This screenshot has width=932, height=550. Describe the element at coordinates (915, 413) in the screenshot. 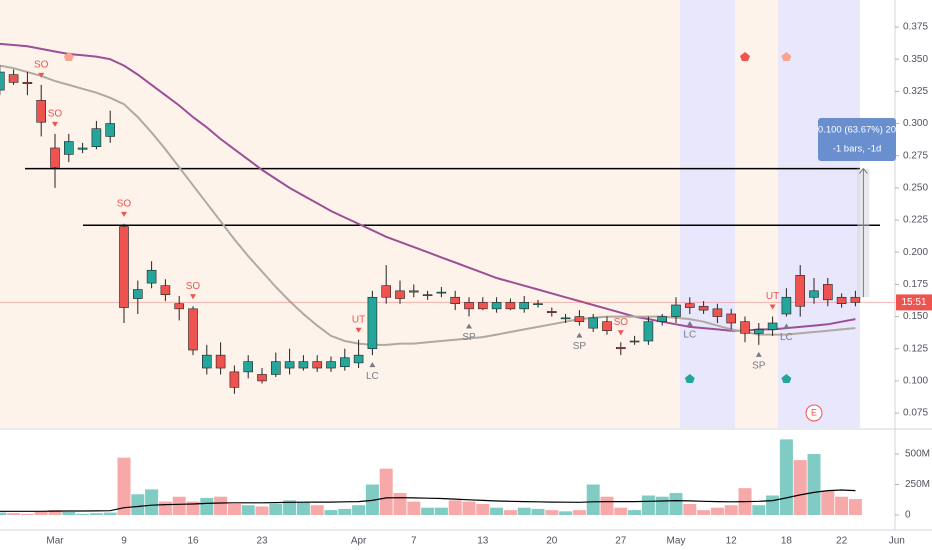

I see `y-tick-label: 0.075` at that location.